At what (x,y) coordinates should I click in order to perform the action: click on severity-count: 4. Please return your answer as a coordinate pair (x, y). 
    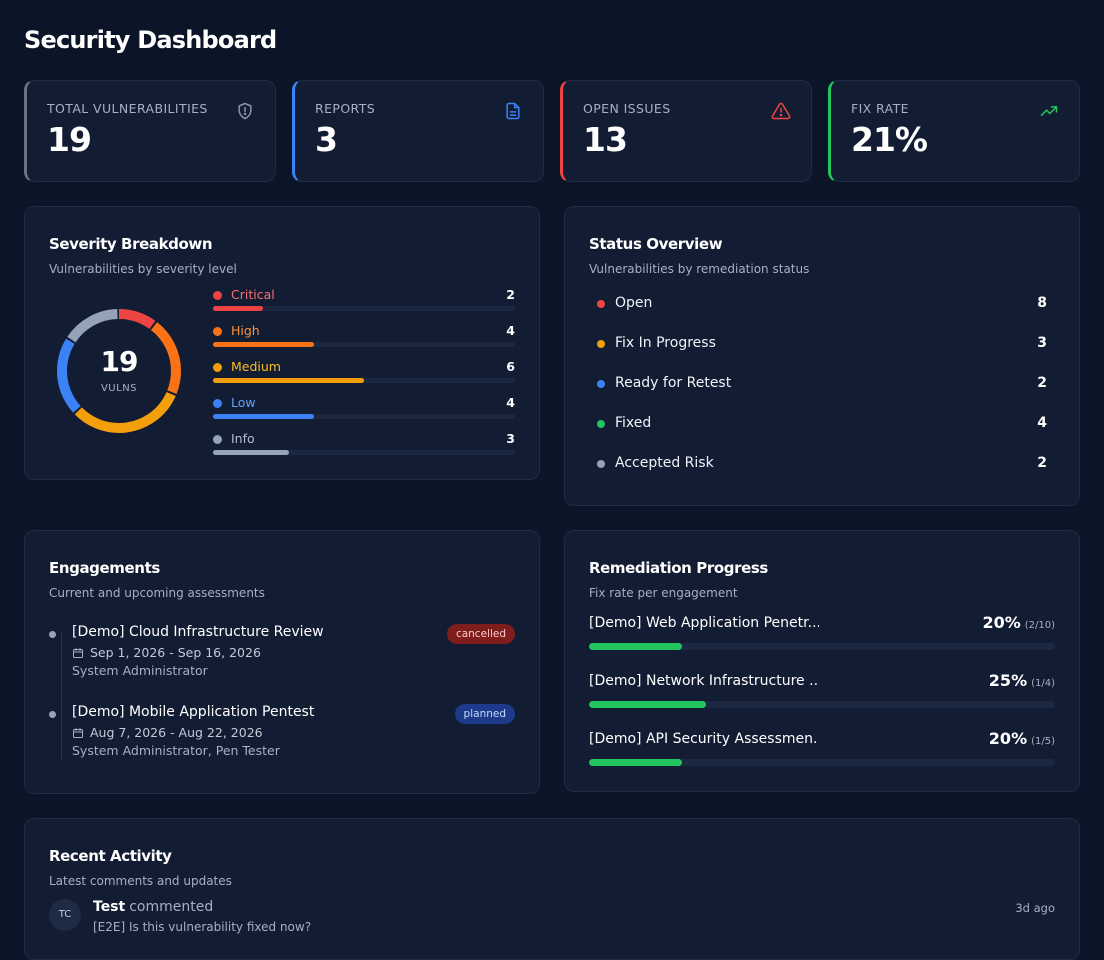
    Looking at the image, I should click on (510, 402).